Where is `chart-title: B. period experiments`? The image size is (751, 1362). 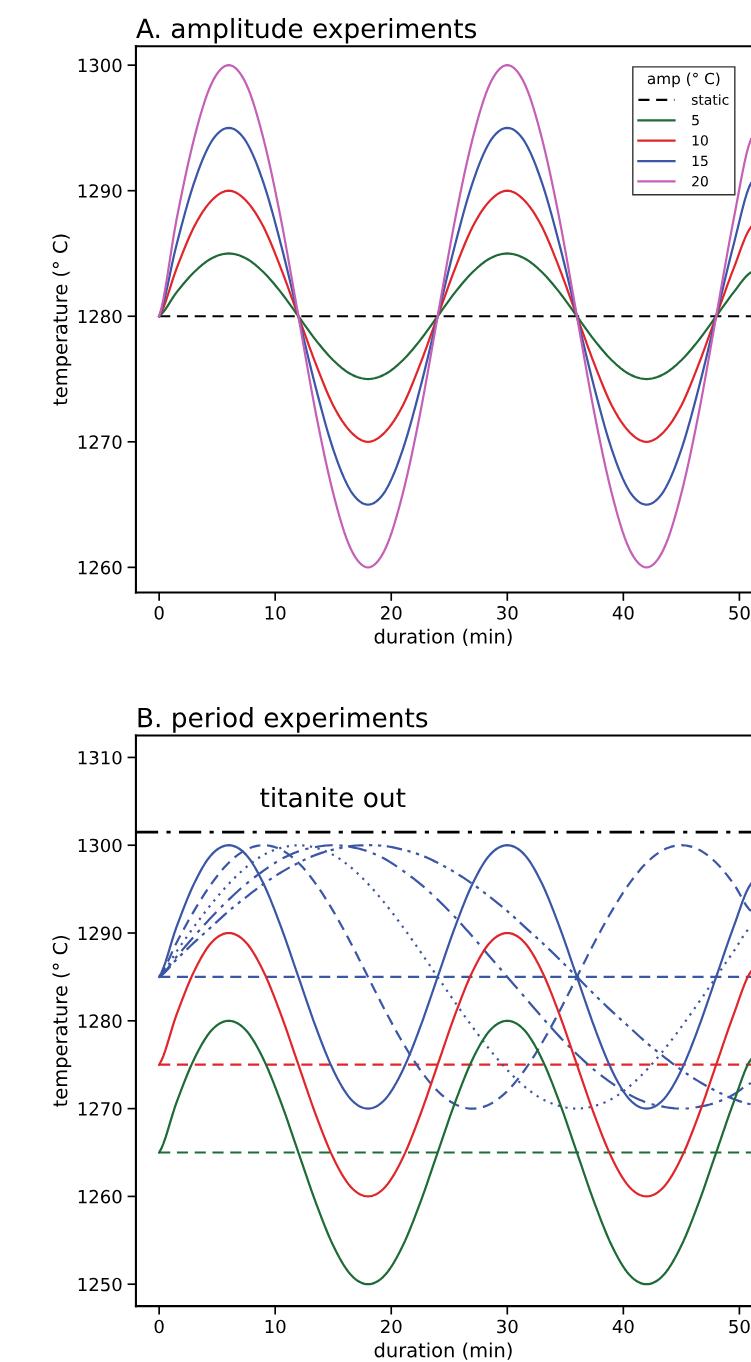
chart-title: B. period experiments is located at coordinates (283, 720).